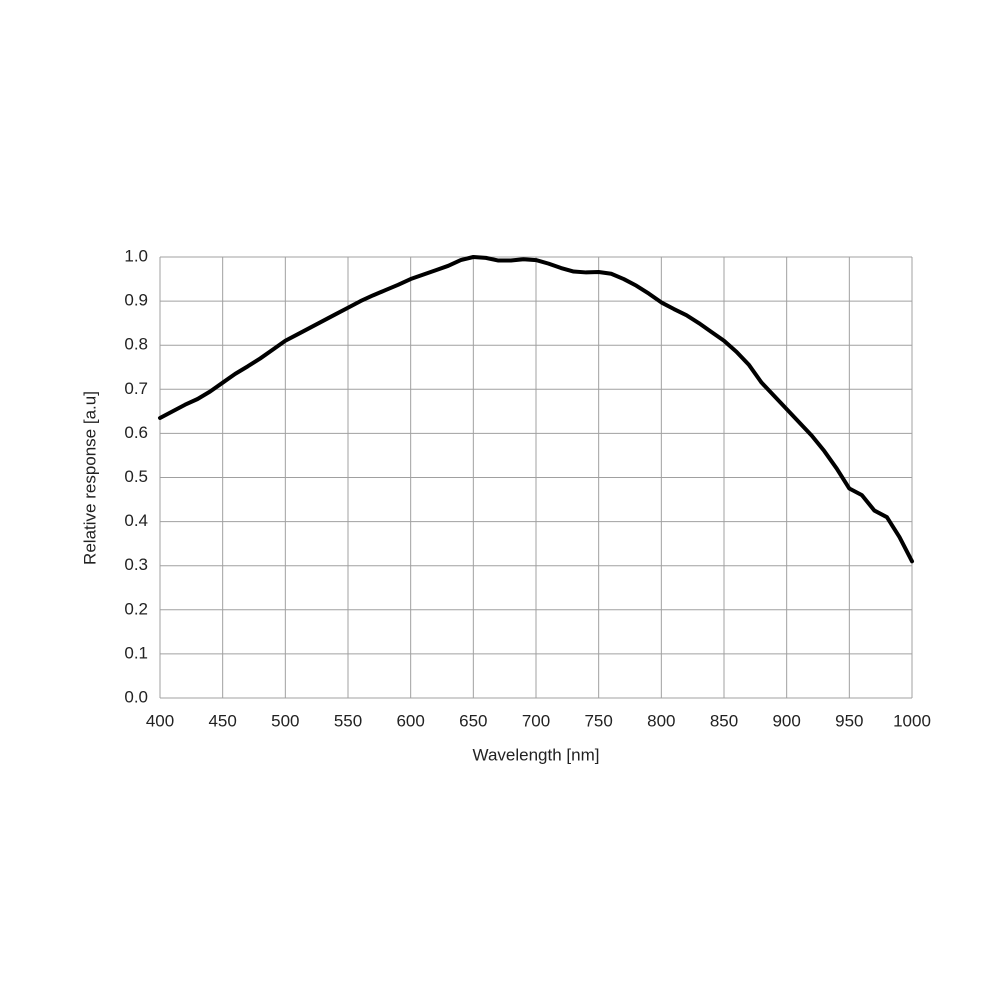 Image resolution: width=1000 pixels, height=1000 pixels. What do you see at coordinates (661, 720) in the screenshot?
I see `x-tick-label: 800` at bounding box center [661, 720].